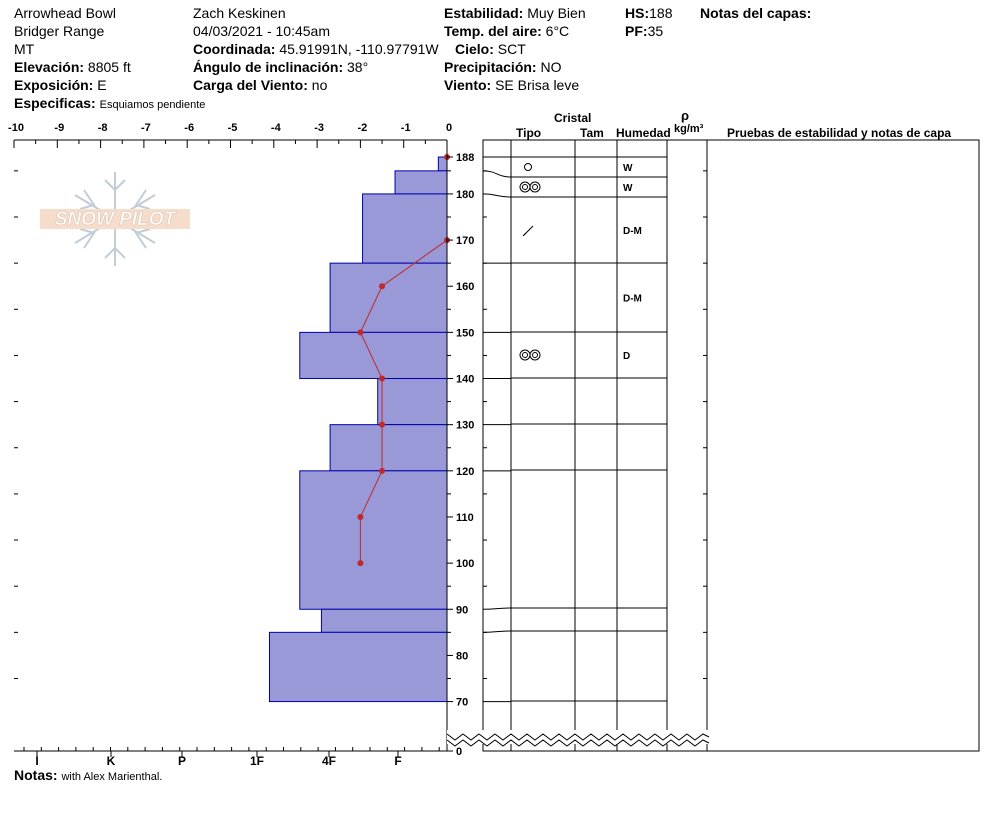 Image resolution: width=994 pixels, height=840 pixels. I want to click on decomposing-fragment-icon, so click(524, 234).